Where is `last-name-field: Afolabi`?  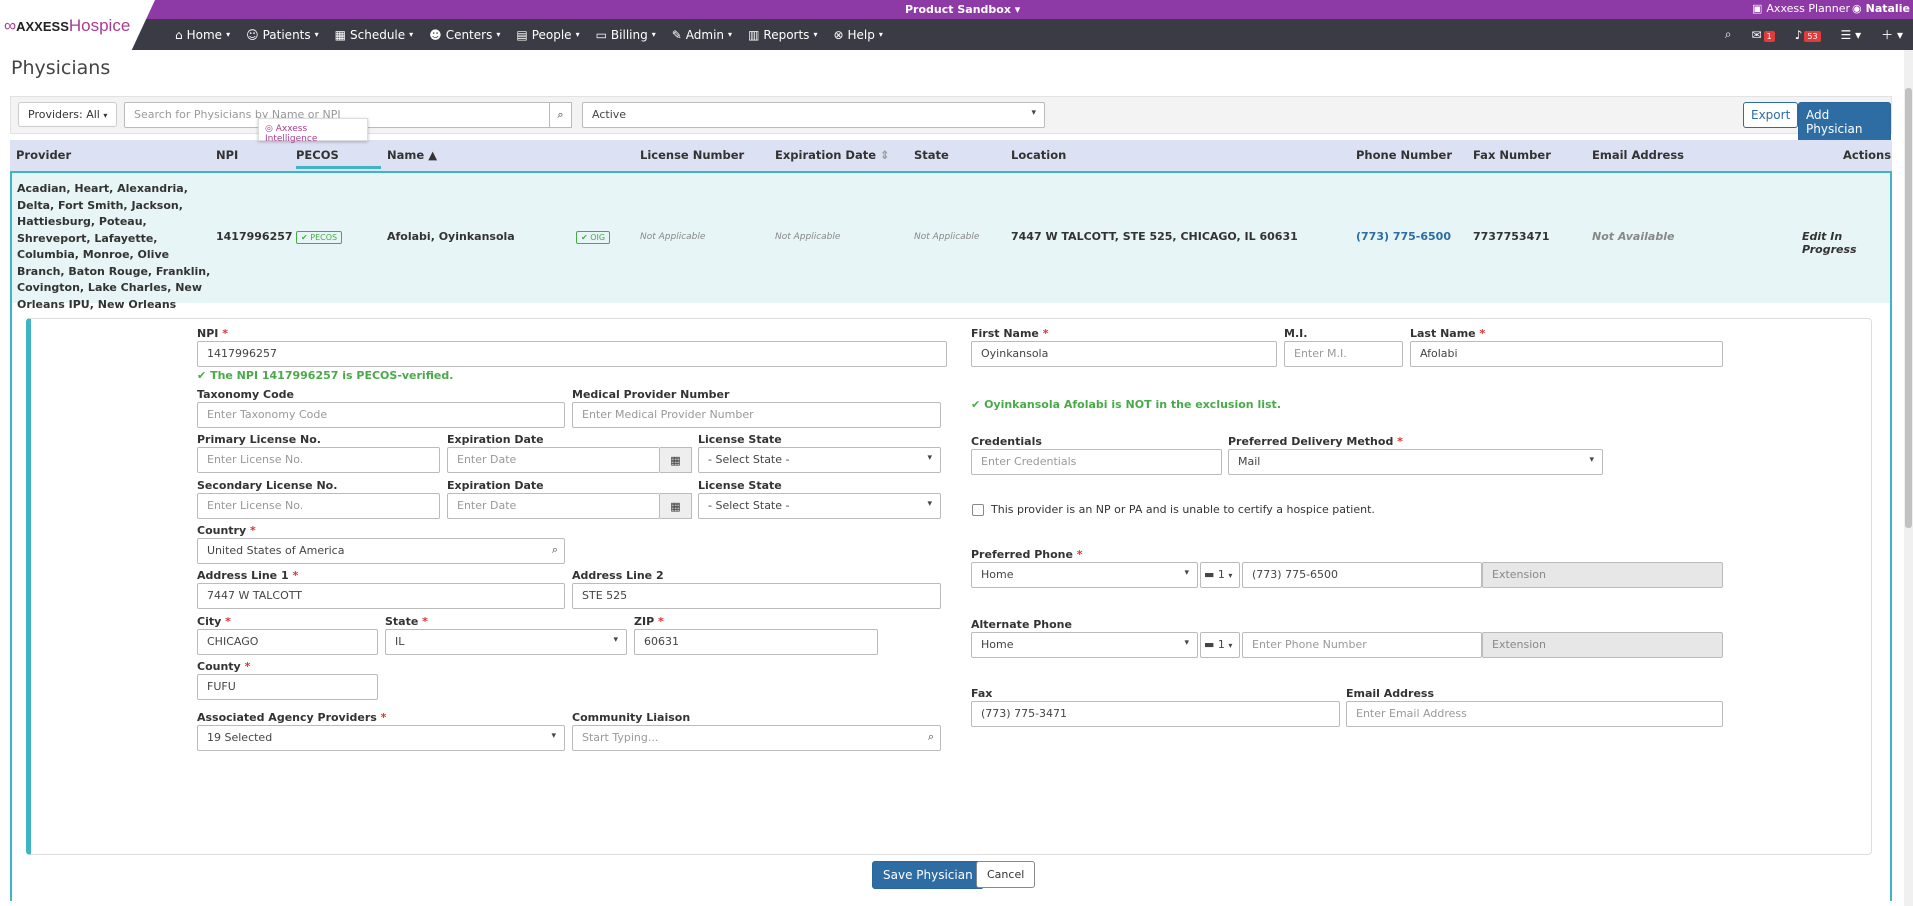
last-name-field: Afolabi is located at coordinates (1566, 354).